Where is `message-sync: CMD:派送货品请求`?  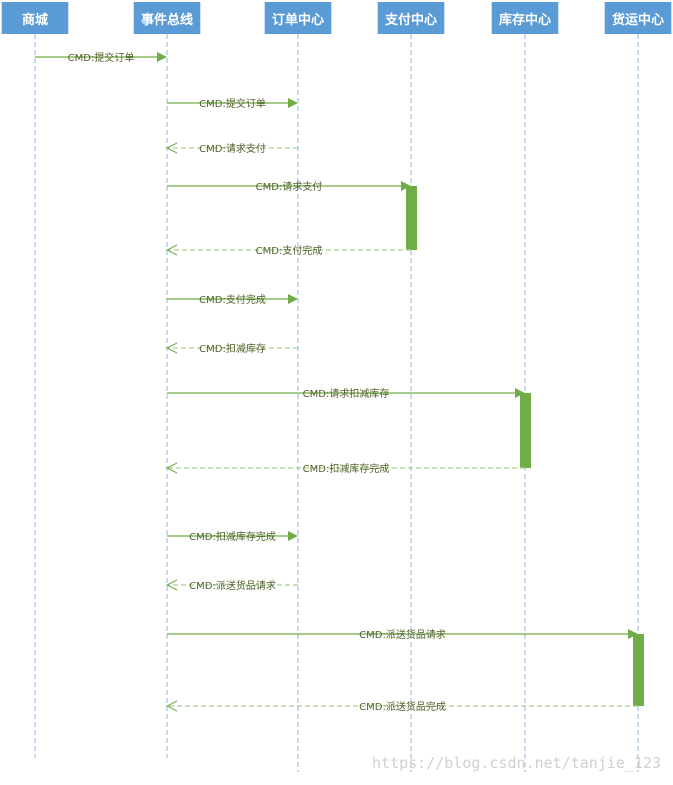 message-sync: CMD:派送货品请求 is located at coordinates (402, 634).